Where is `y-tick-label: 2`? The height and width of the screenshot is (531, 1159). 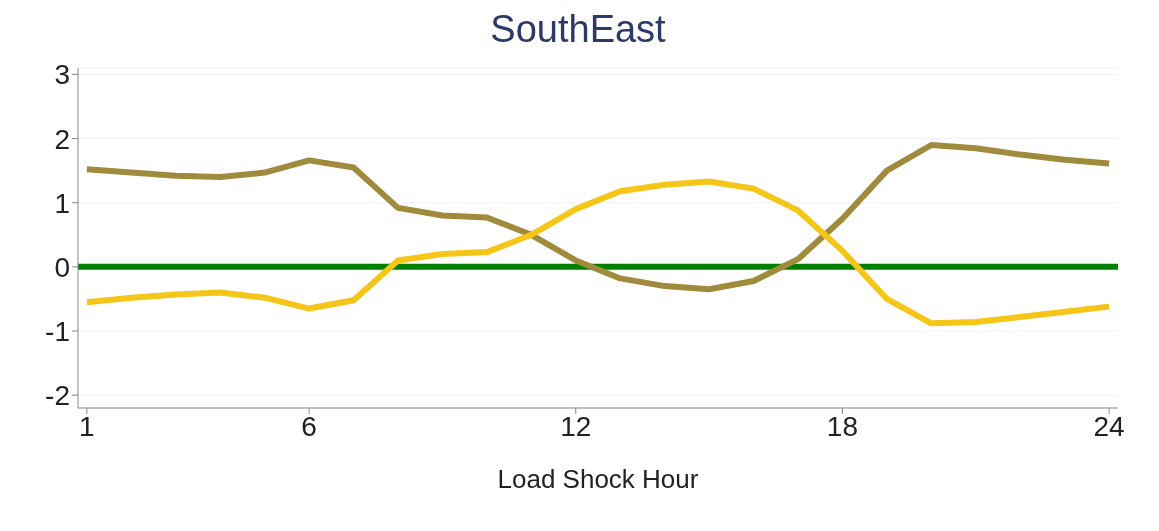
y-tick-label: 2 is located at coordinates (62, 139).